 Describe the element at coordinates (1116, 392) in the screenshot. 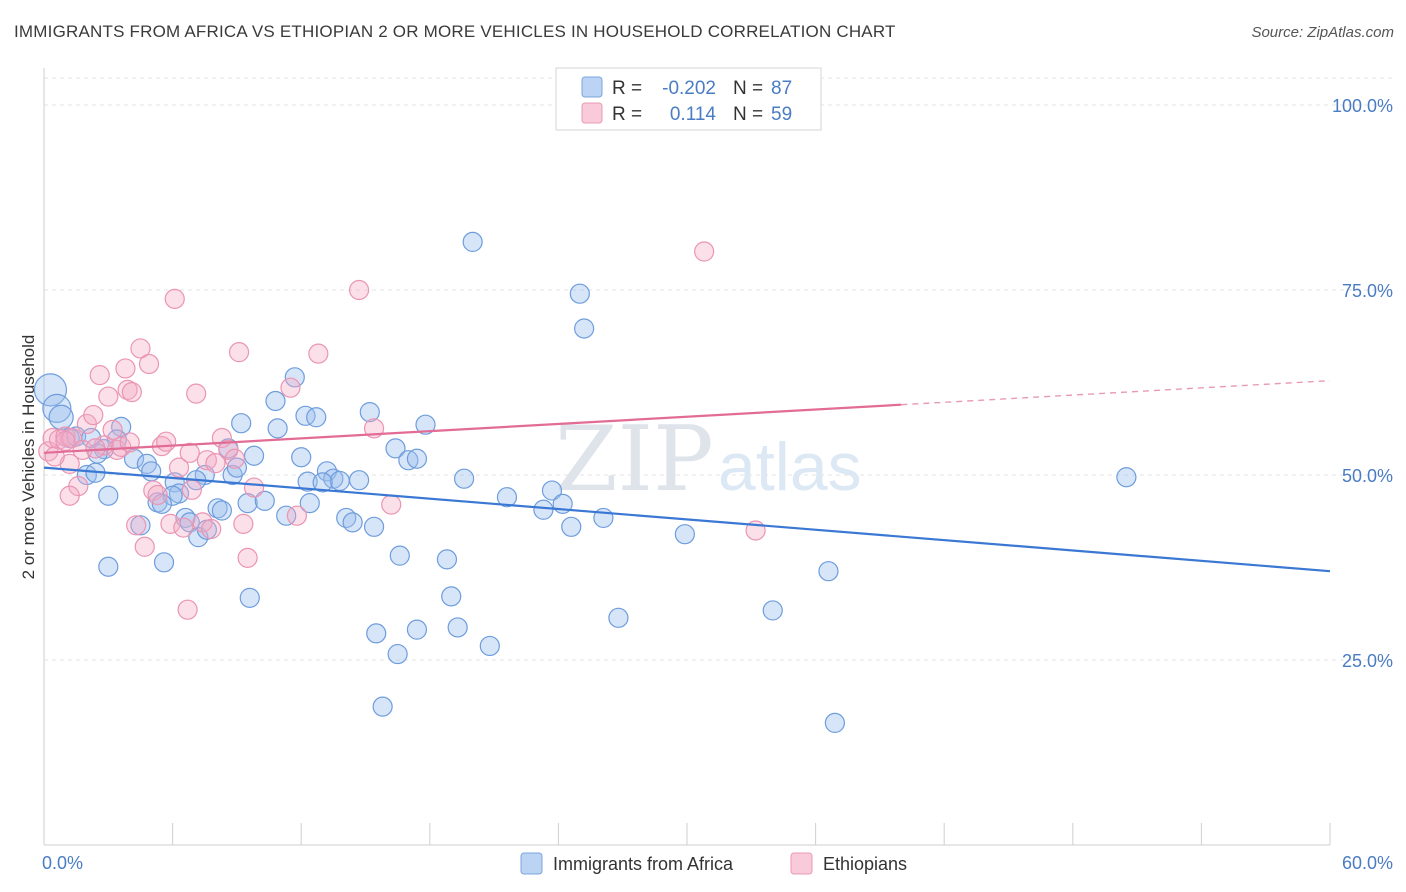

I see `trend-line-ethiopians-extension` at that location.